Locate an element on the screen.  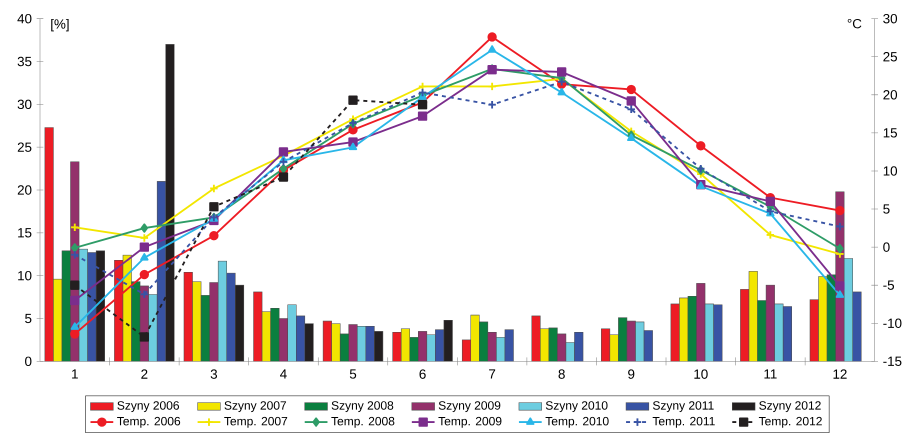
x-tick-label: 5 is located at coordinates (353, 374).